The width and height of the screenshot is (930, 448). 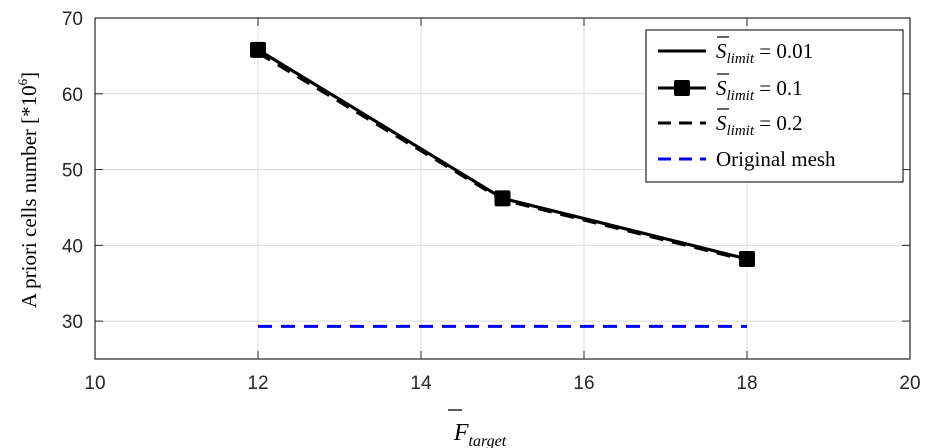 I want to click on x-tick-label: 20, so click(x=909, y=383).